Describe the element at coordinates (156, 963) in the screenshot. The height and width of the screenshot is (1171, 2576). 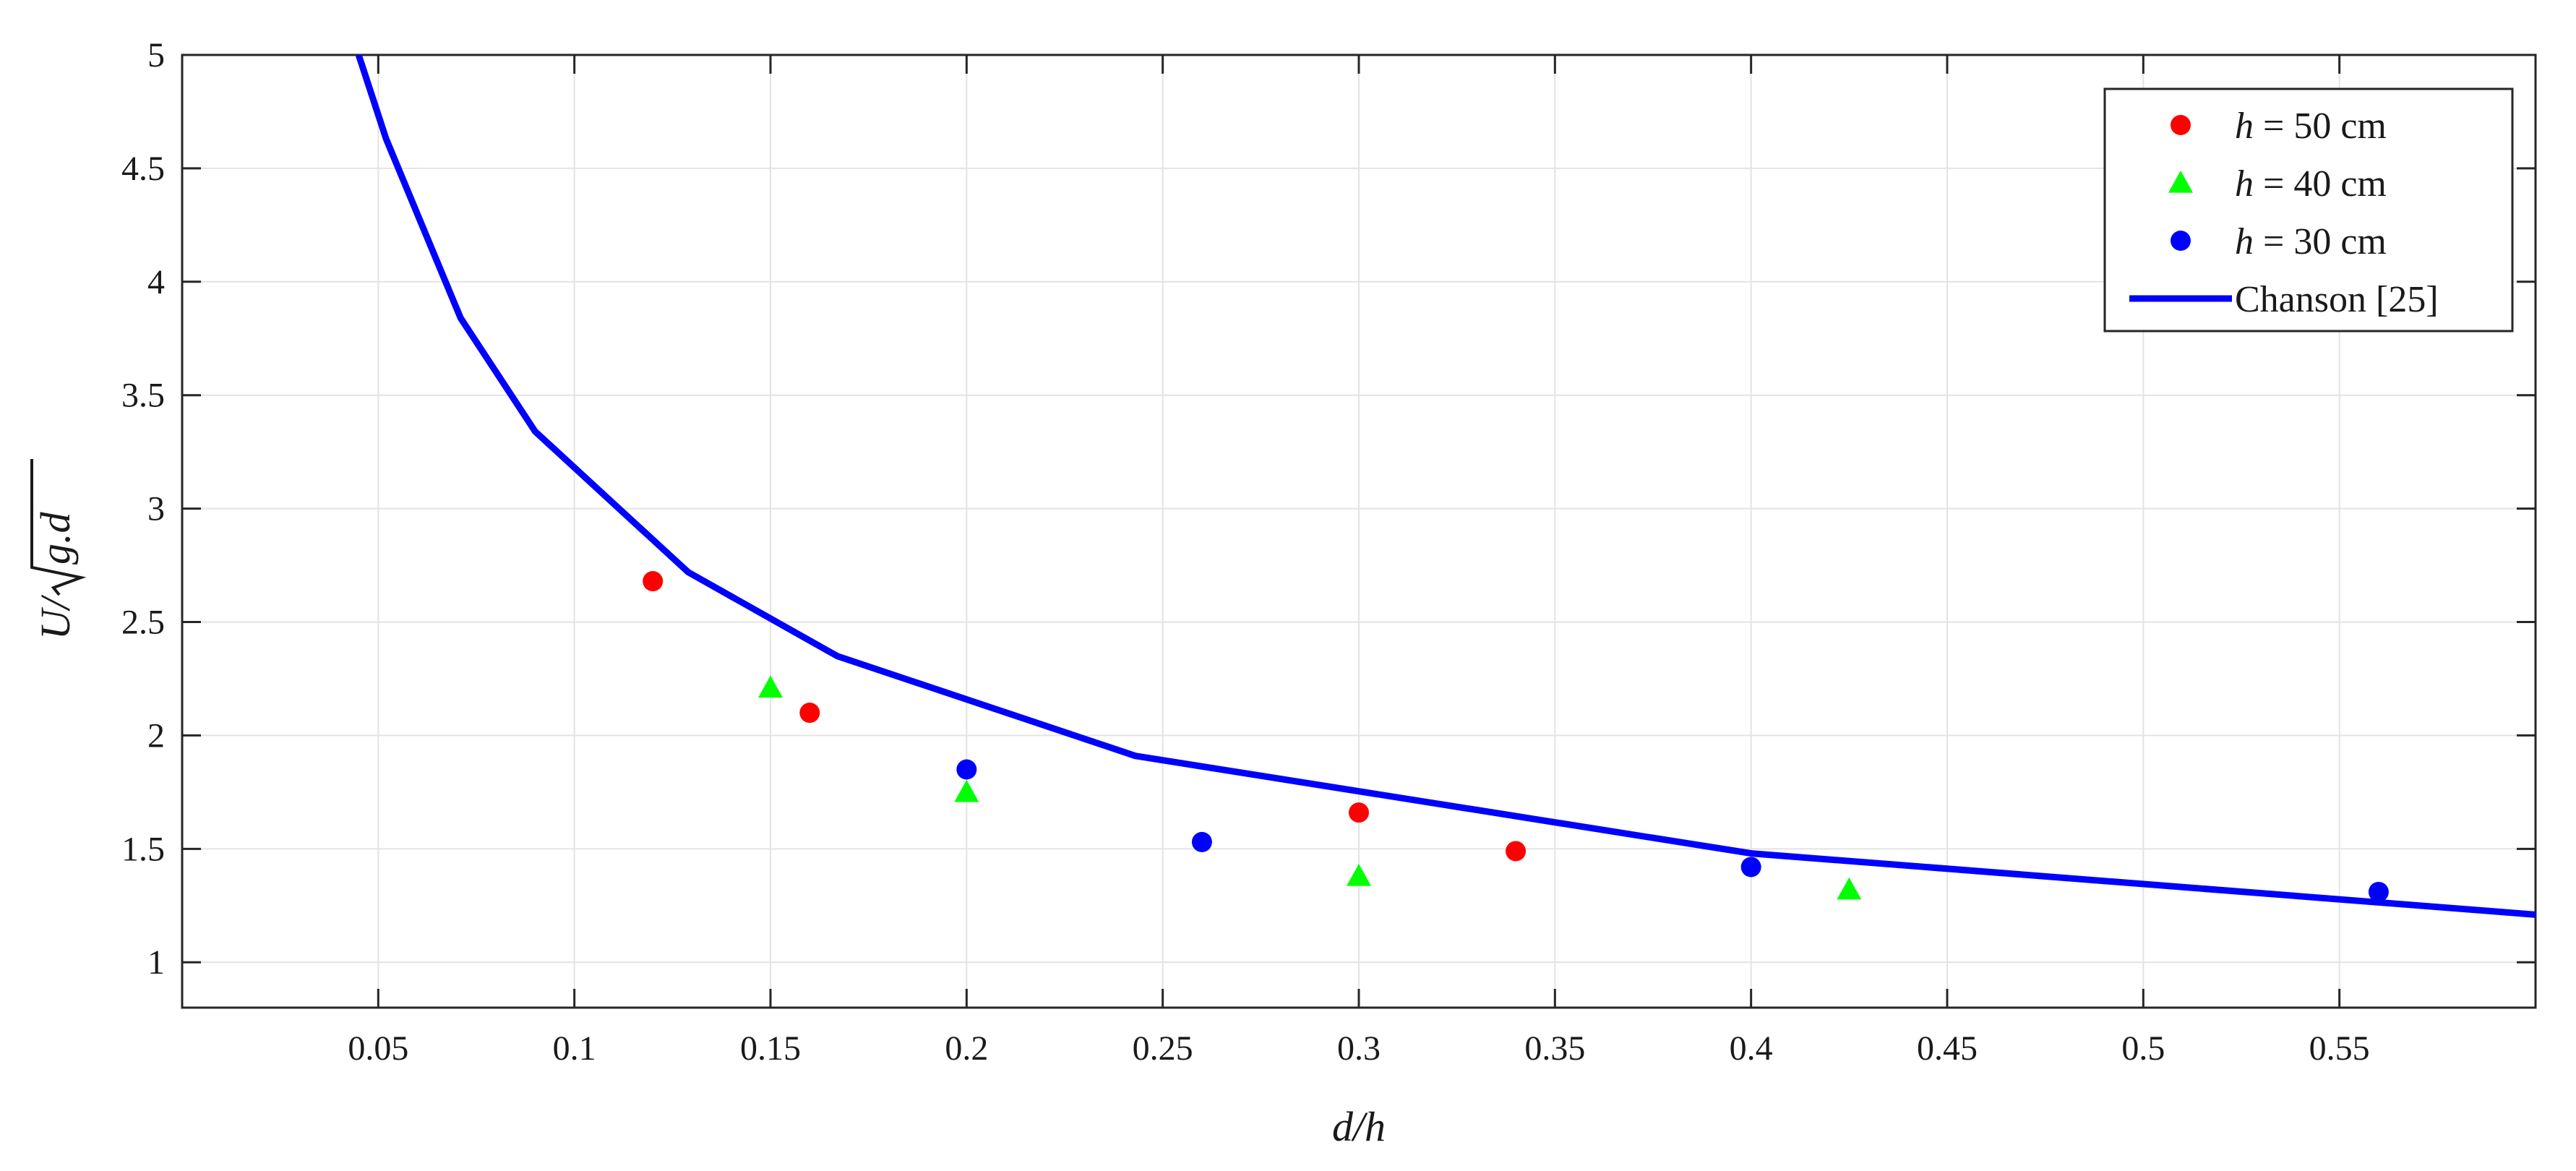
I see `y-tick-label: 1` at that location.